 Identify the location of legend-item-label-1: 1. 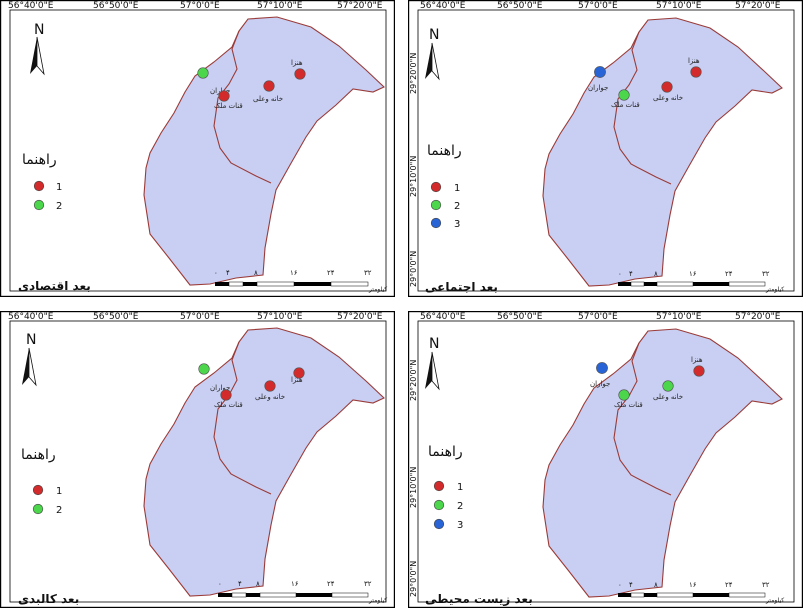
(460, 487).